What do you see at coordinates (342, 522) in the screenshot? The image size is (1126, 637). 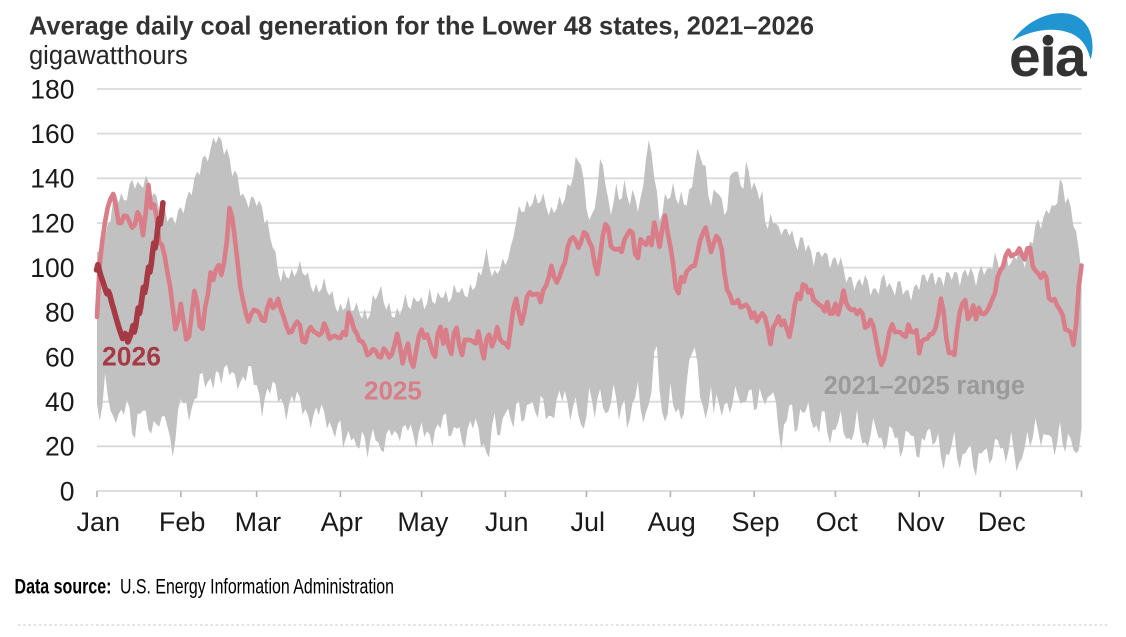 I see `svg-text: Apr` at bounding box center [342, 522].